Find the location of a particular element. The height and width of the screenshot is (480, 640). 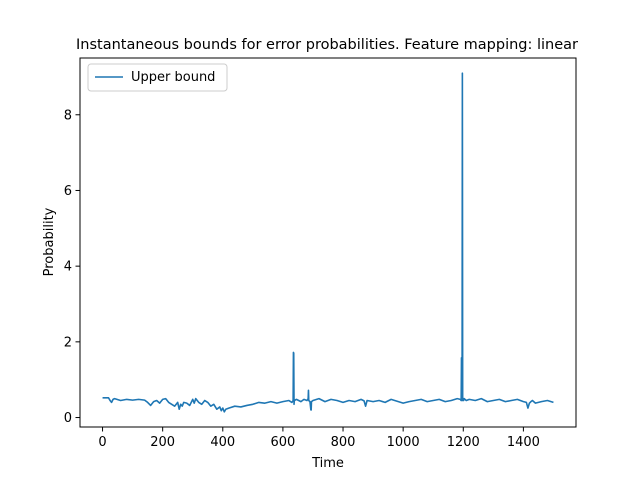

y-tick-label: 8 is located at coordinates (68, 115).